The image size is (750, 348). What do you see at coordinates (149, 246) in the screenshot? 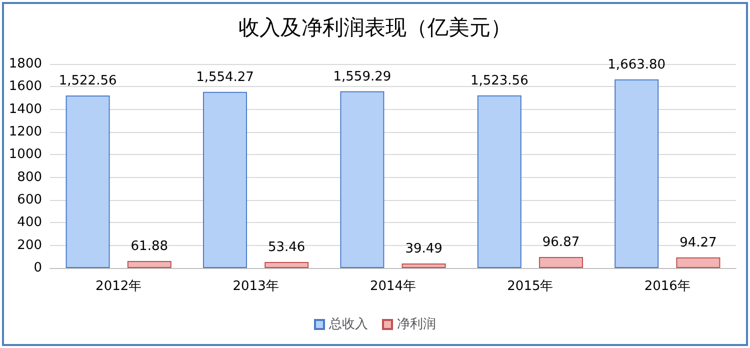
I see `data-label: 61.88` at bounding box center [149, 246].